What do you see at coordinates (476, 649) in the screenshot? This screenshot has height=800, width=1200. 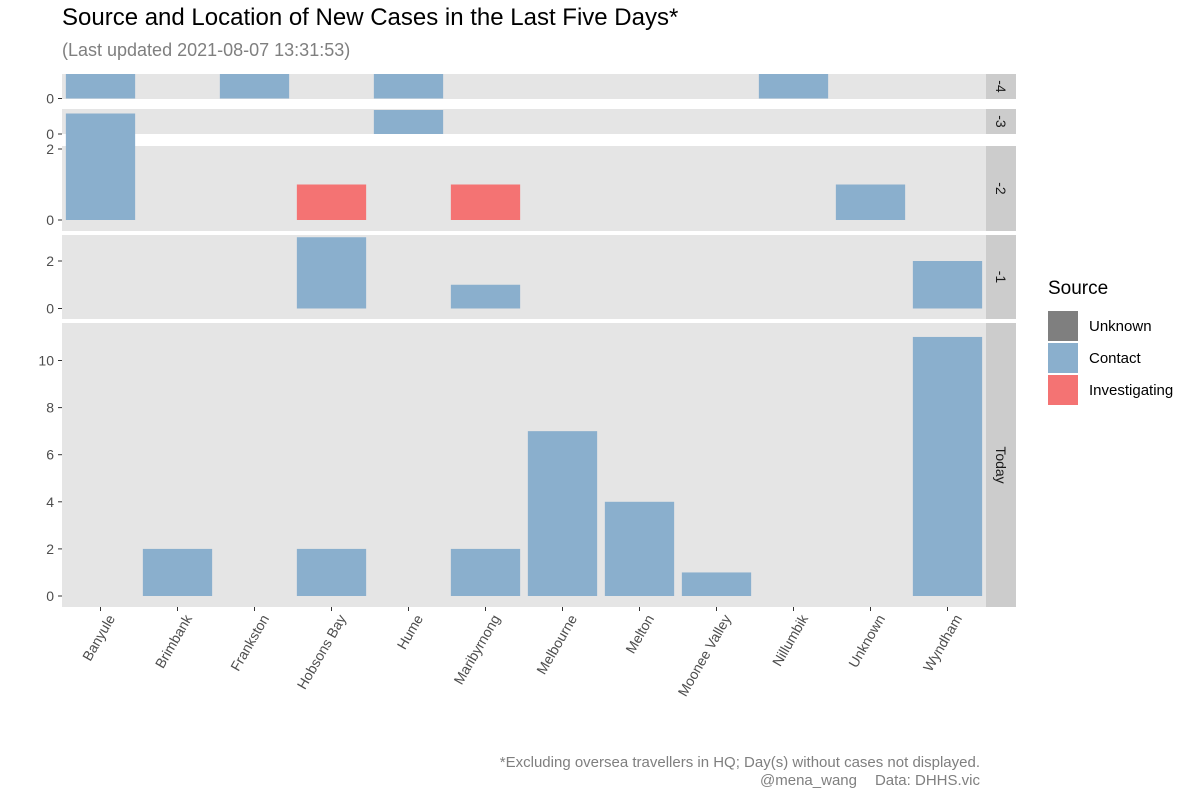 I see `x-tick-label: Maribyrnong` at bounding box center [476, 649].